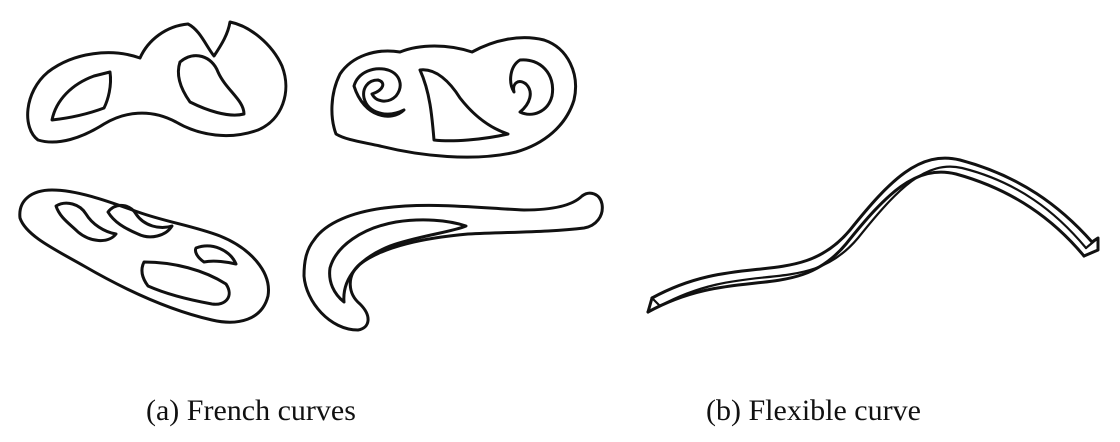 This screenshot has width=1120, height=442. Describe the element at coordinates (873, 235) in the screenshot. I see `flexible-curve` at that location.